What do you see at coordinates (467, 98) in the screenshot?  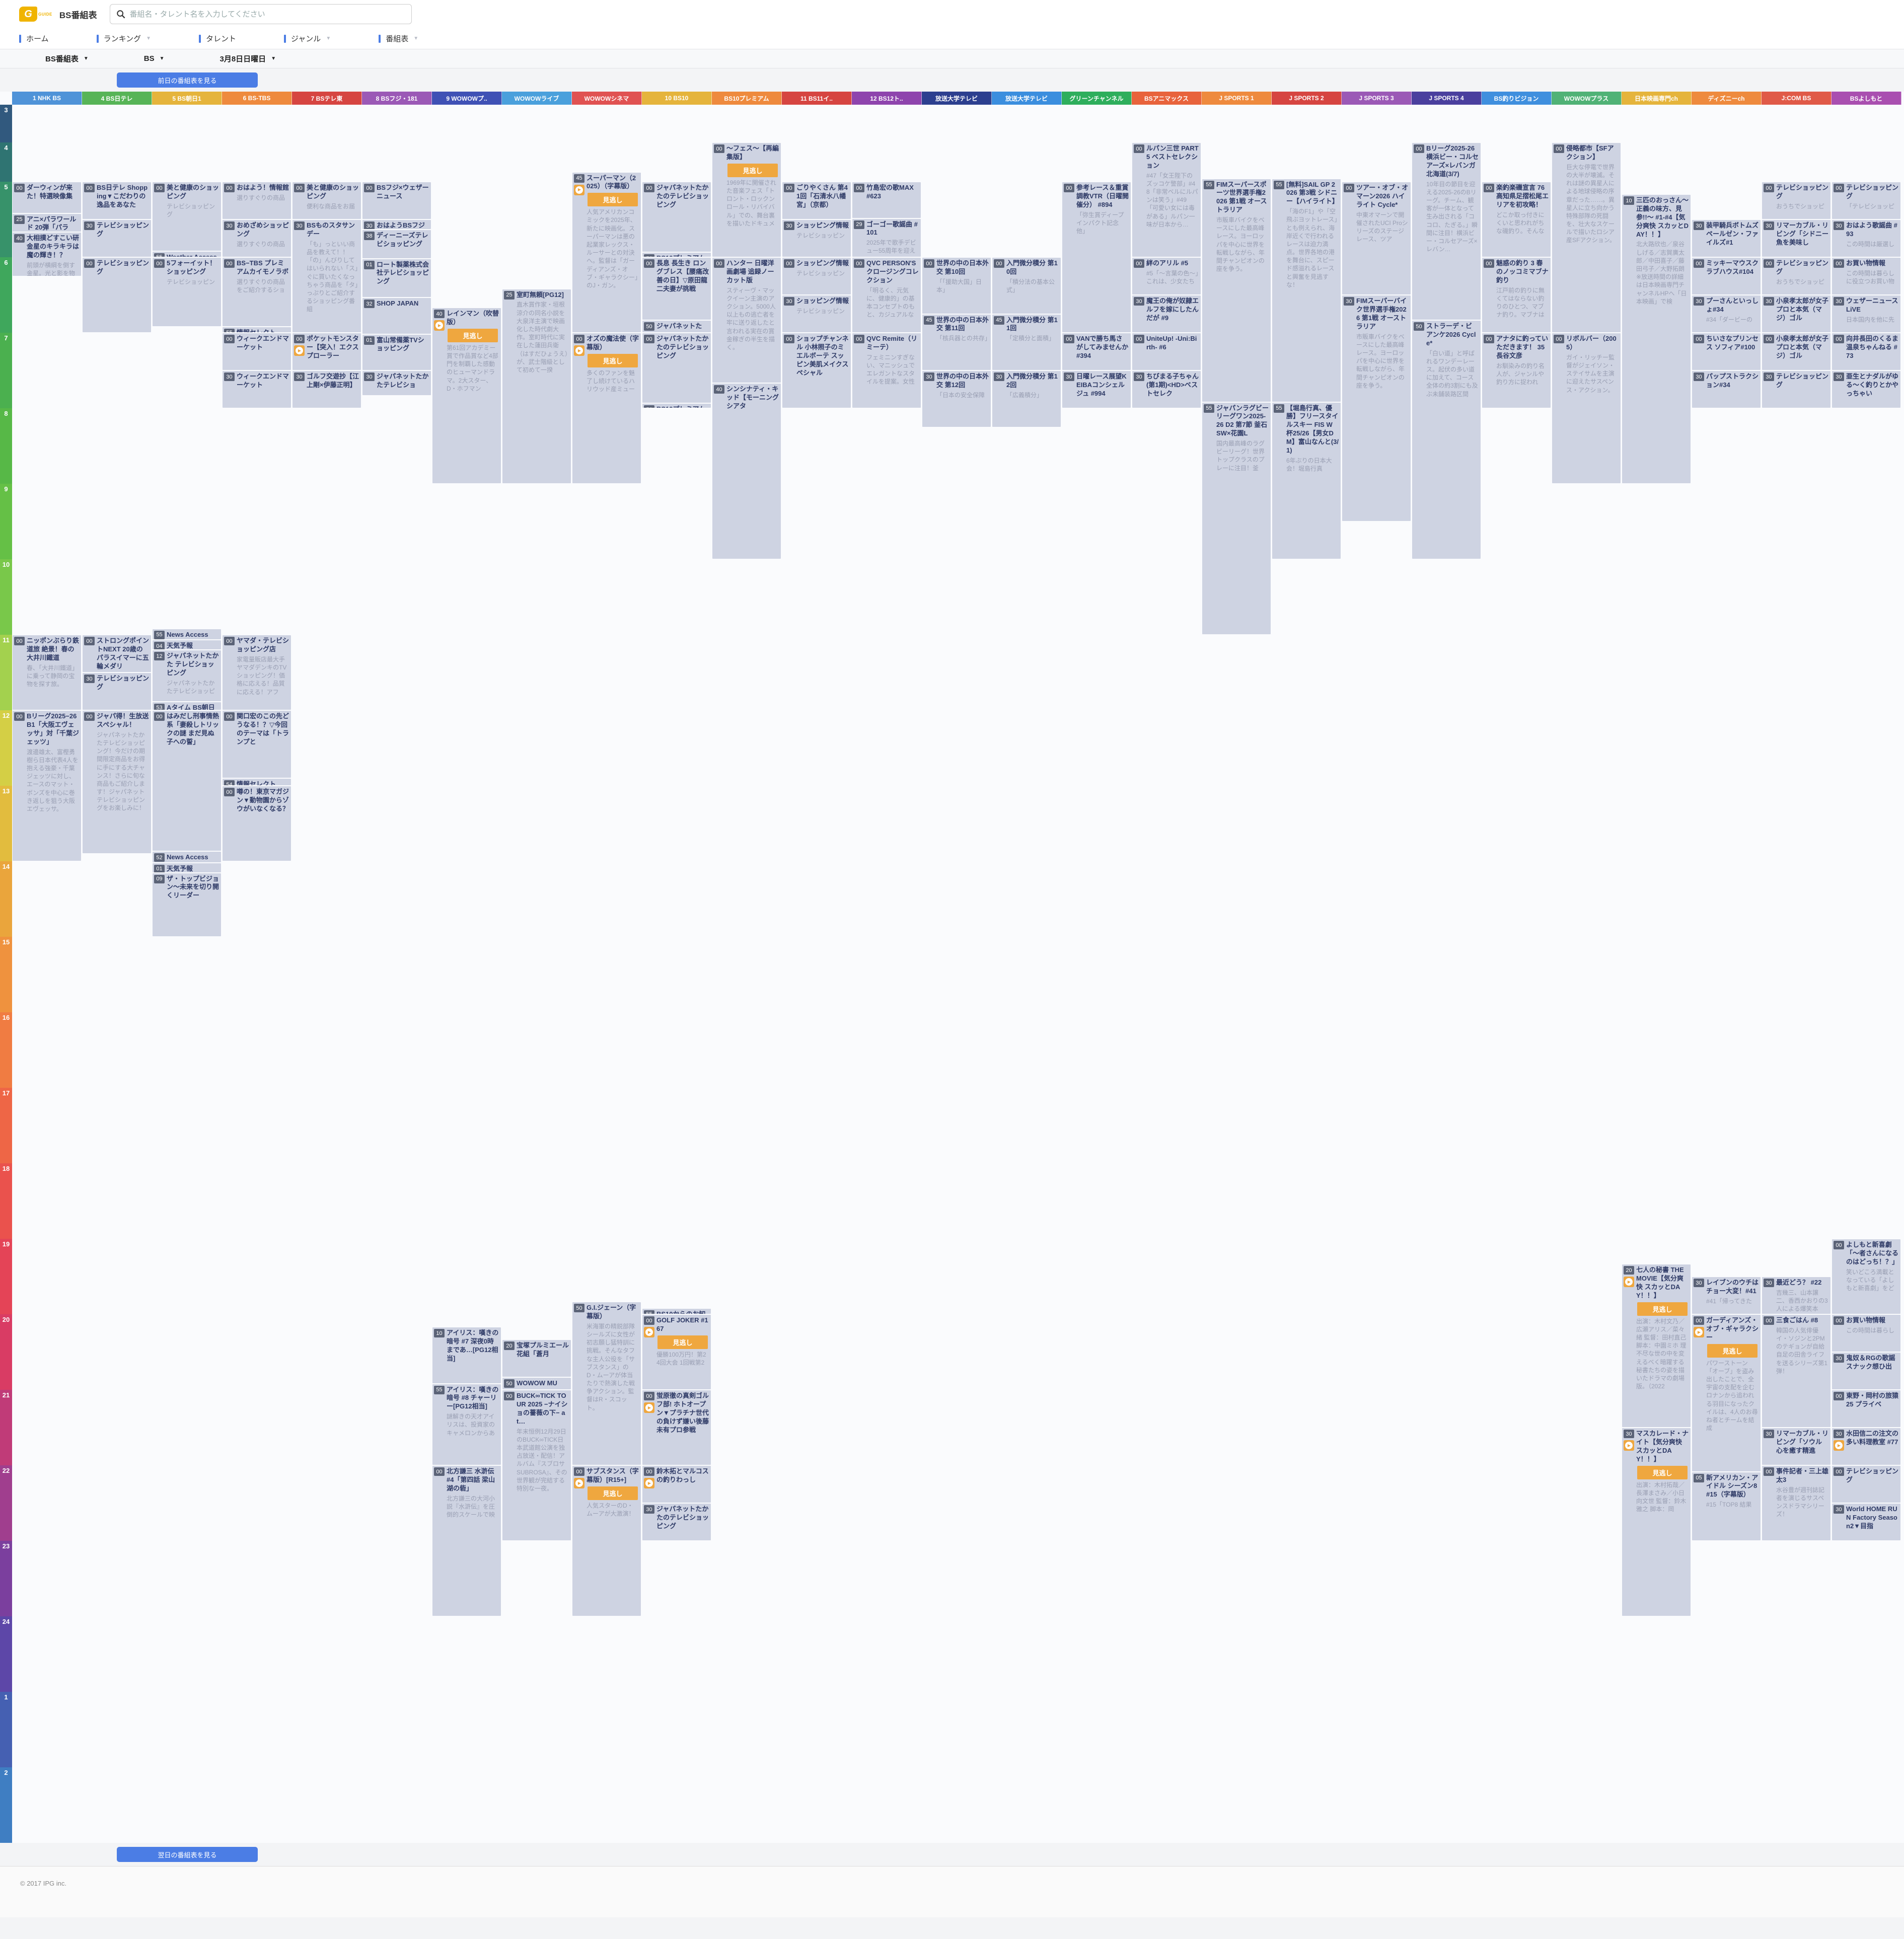 I see `channel-chip-7: 9 WOWOWプ..` at bounding box center [467, 98].